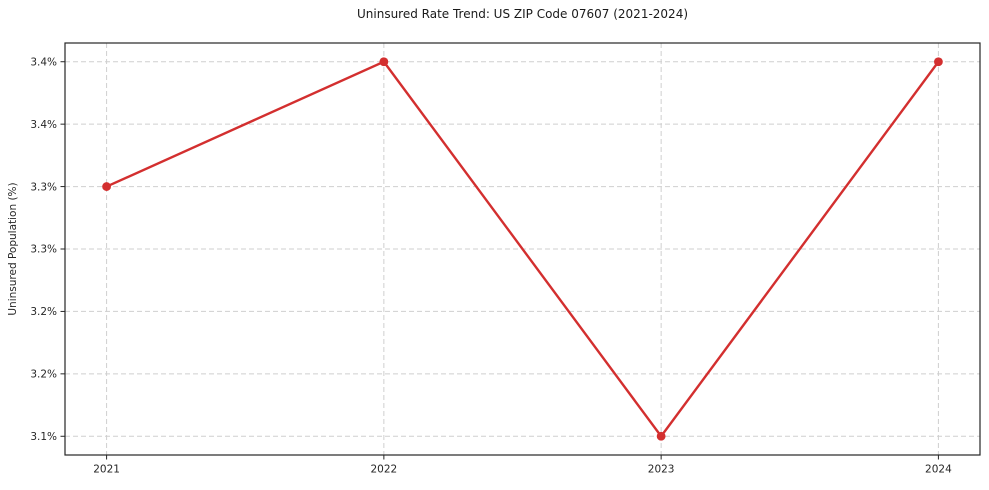 The height and width of the screenshot is (490, 989). What do you see at coordinates (384, 62) in the screenshot?
I see `data-point-2022` at bounding box center [384, 62].